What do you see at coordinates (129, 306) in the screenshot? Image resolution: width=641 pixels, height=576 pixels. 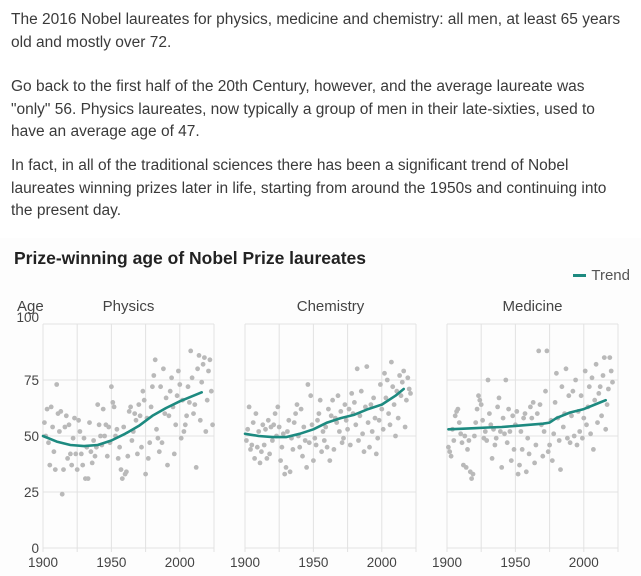 I see `physics-panel-title: Physics` at bounding box center [129, 306].